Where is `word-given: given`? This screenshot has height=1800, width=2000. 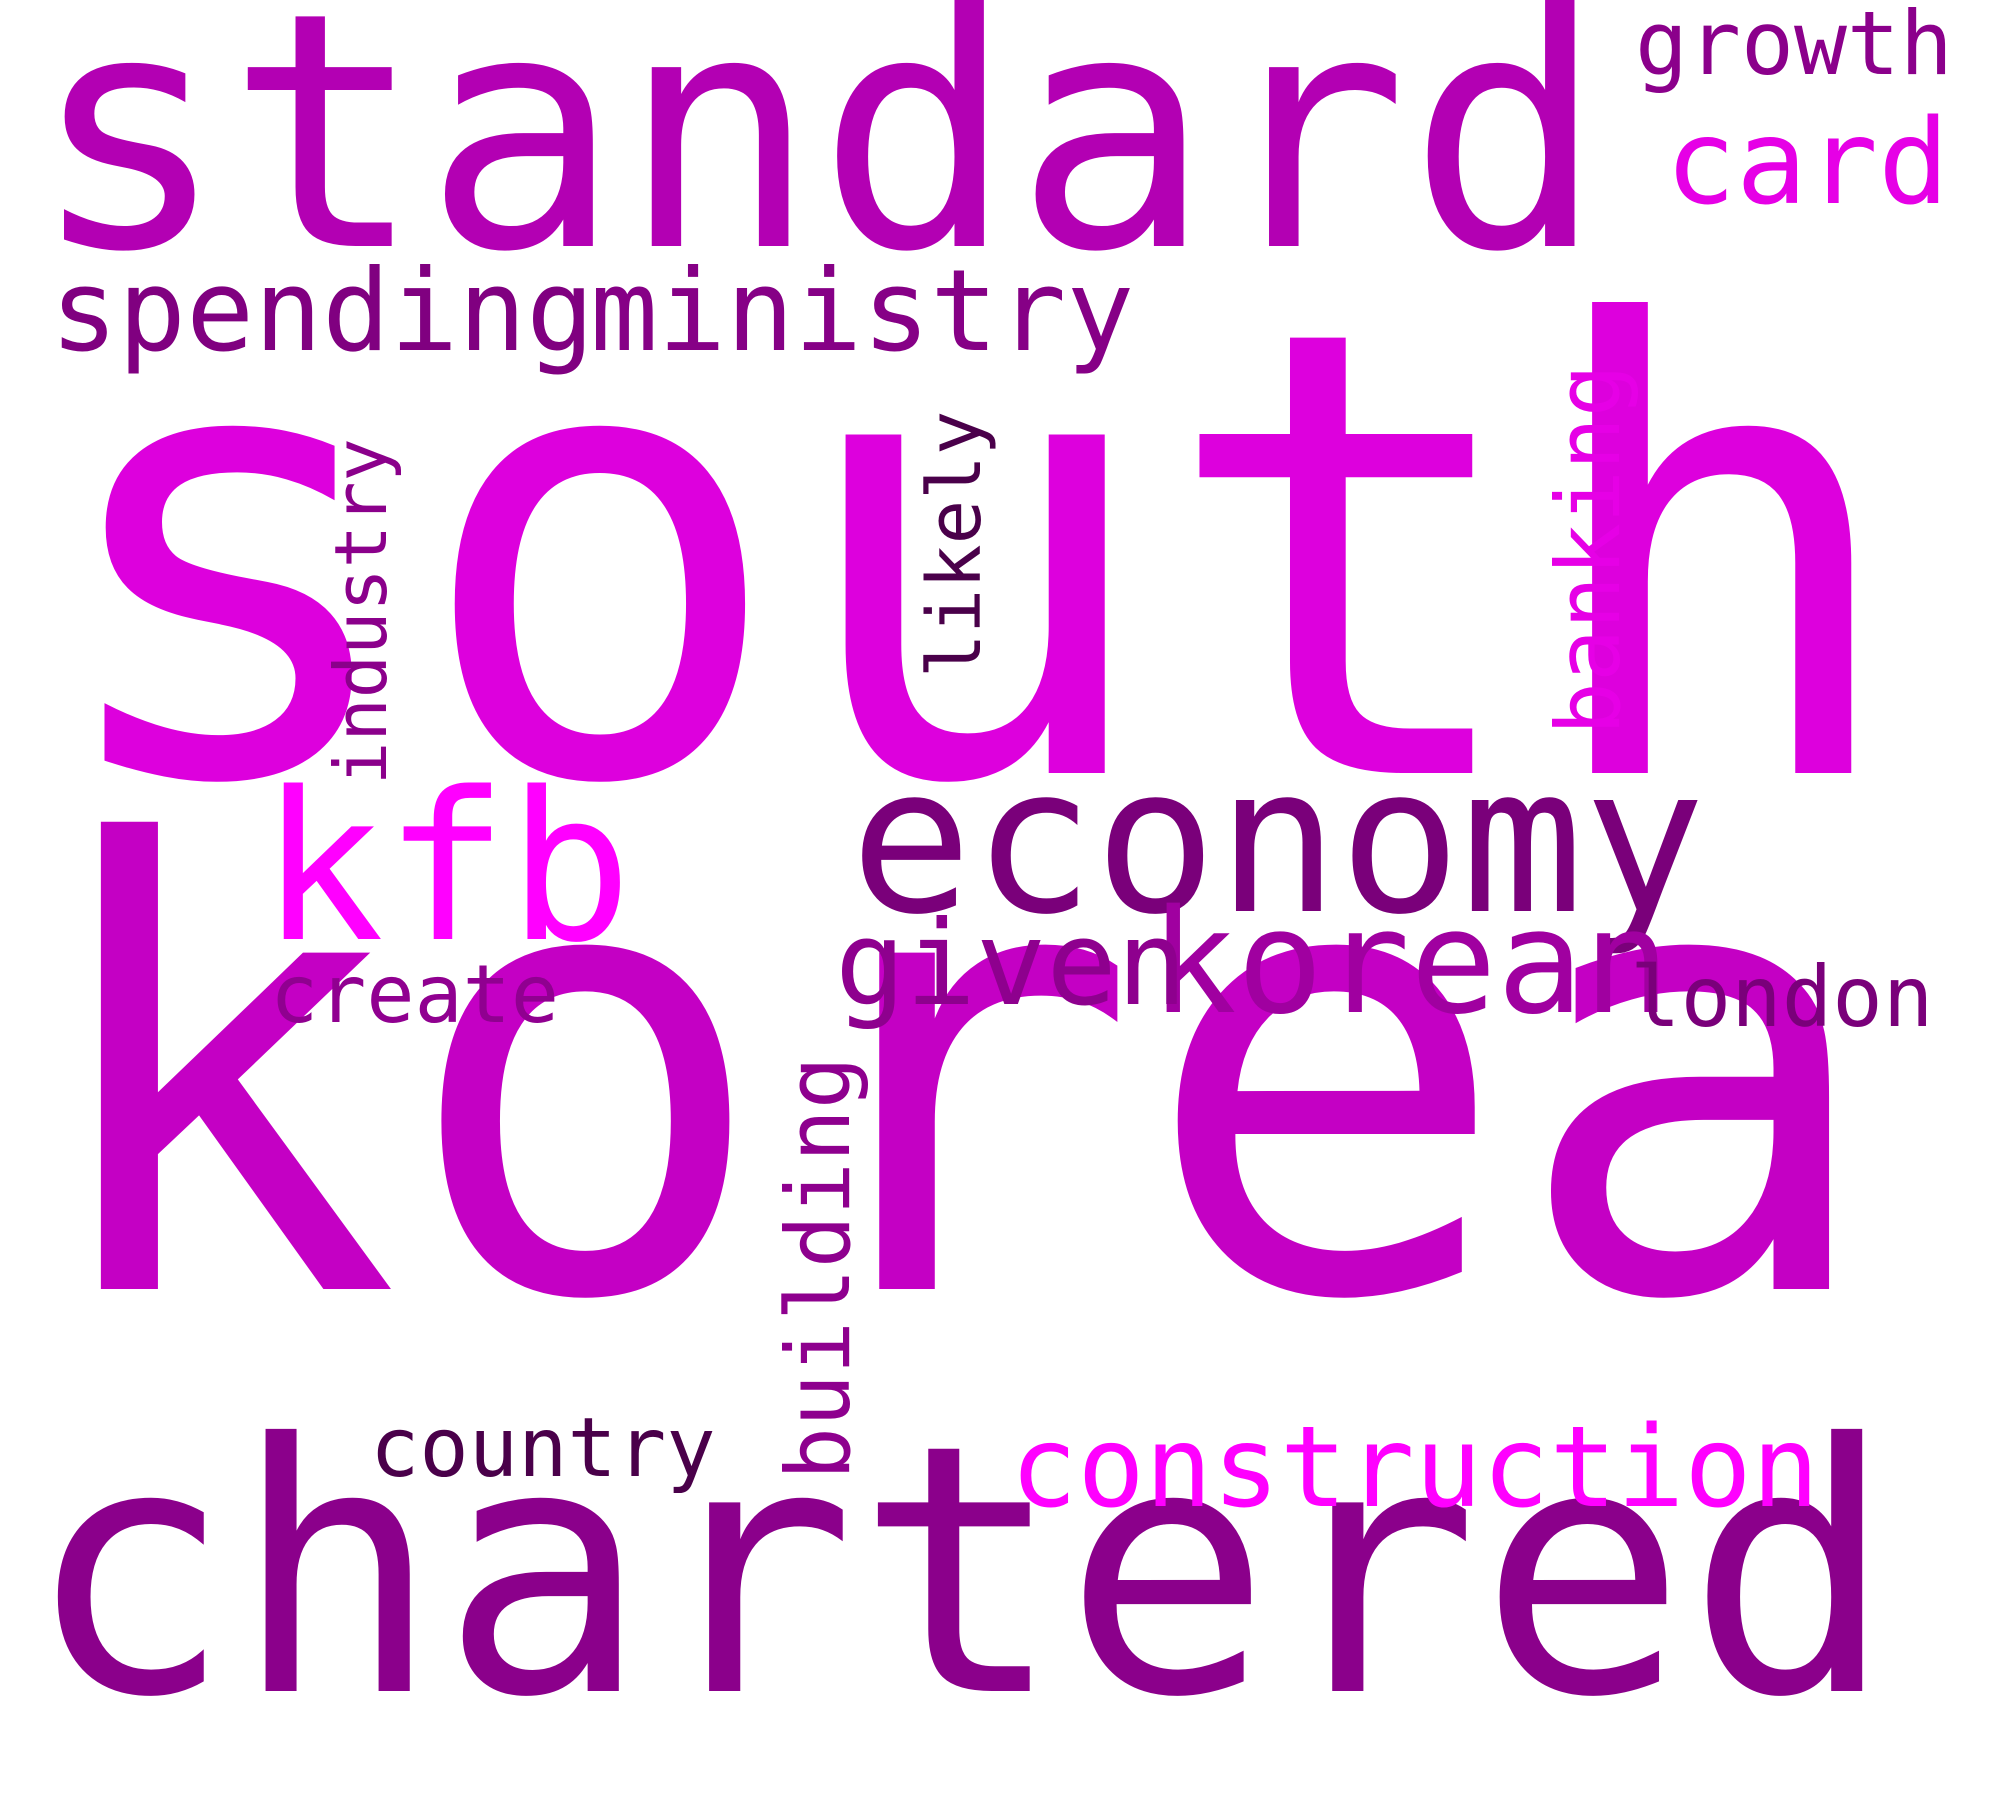 word-given: given is located at coordinates (1011, 963).